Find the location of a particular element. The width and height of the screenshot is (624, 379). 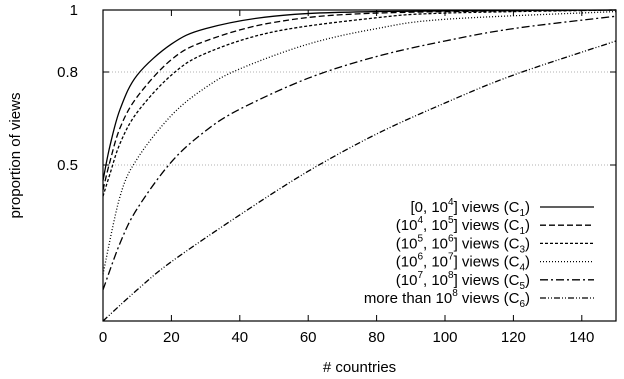

x-tick-label-5: 100 is located at coordinates (444, 337).